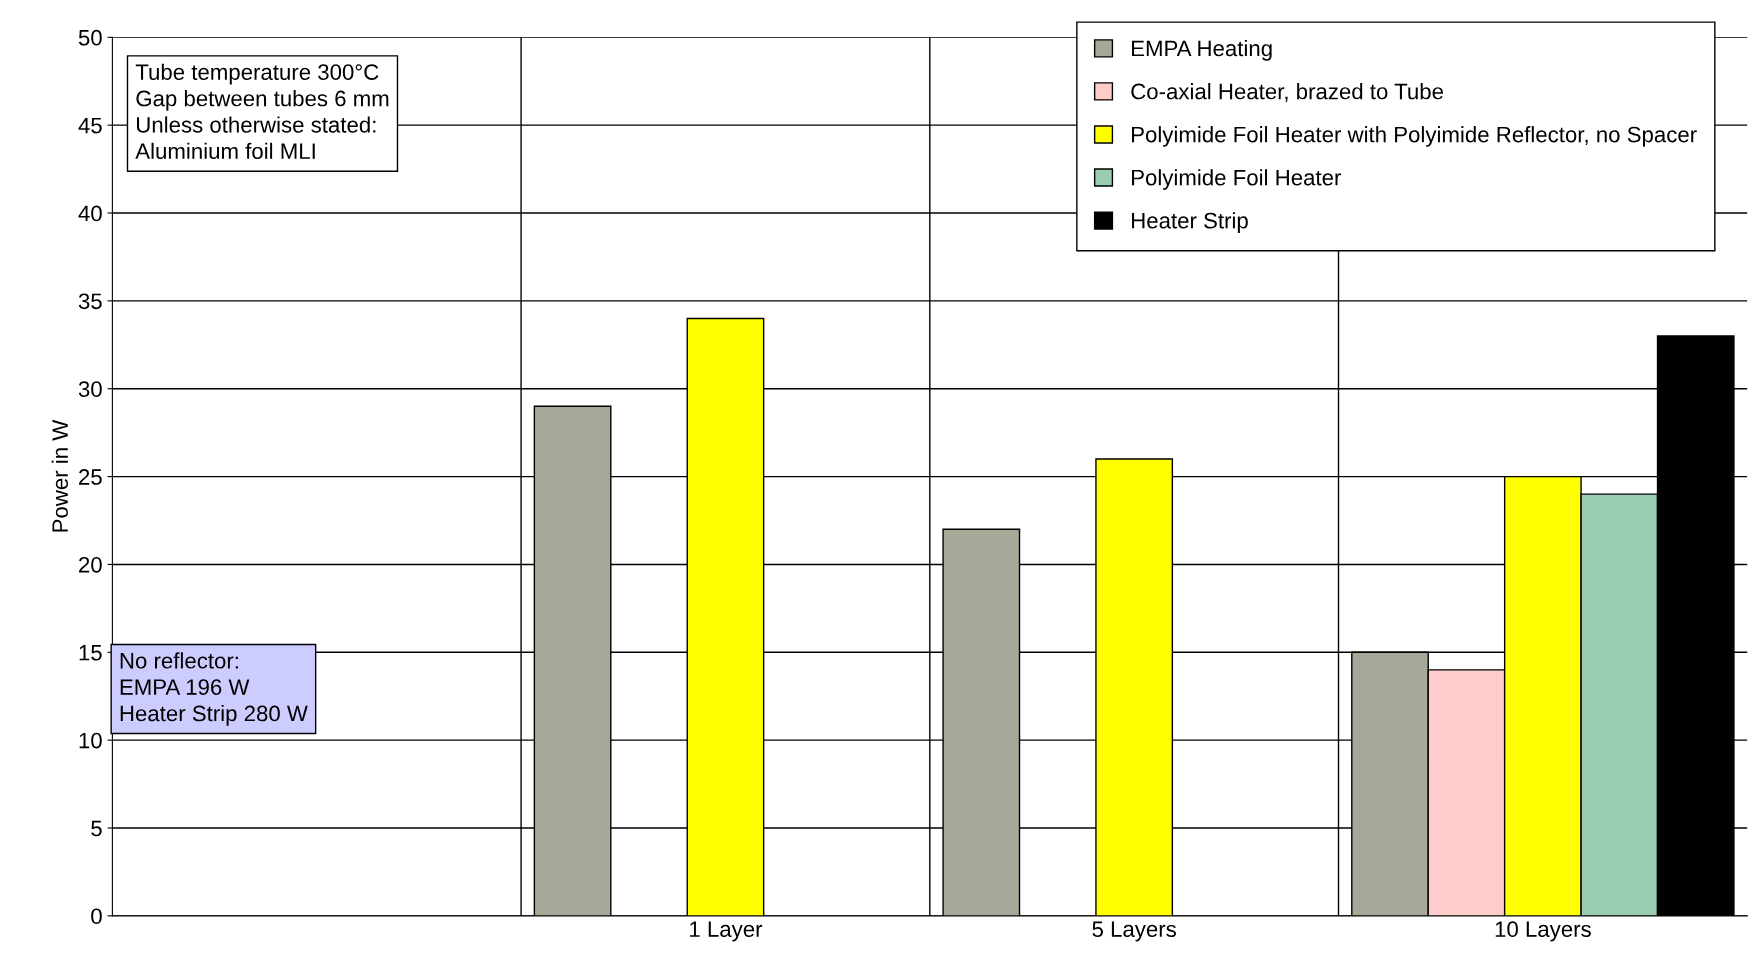 The image size is (1756, 957). I want to click on annotation: Tube temperature 300°C Gap between tubes 6 mm Unless otherwise stated: Aluminium foil MLI, so click(262, 111).